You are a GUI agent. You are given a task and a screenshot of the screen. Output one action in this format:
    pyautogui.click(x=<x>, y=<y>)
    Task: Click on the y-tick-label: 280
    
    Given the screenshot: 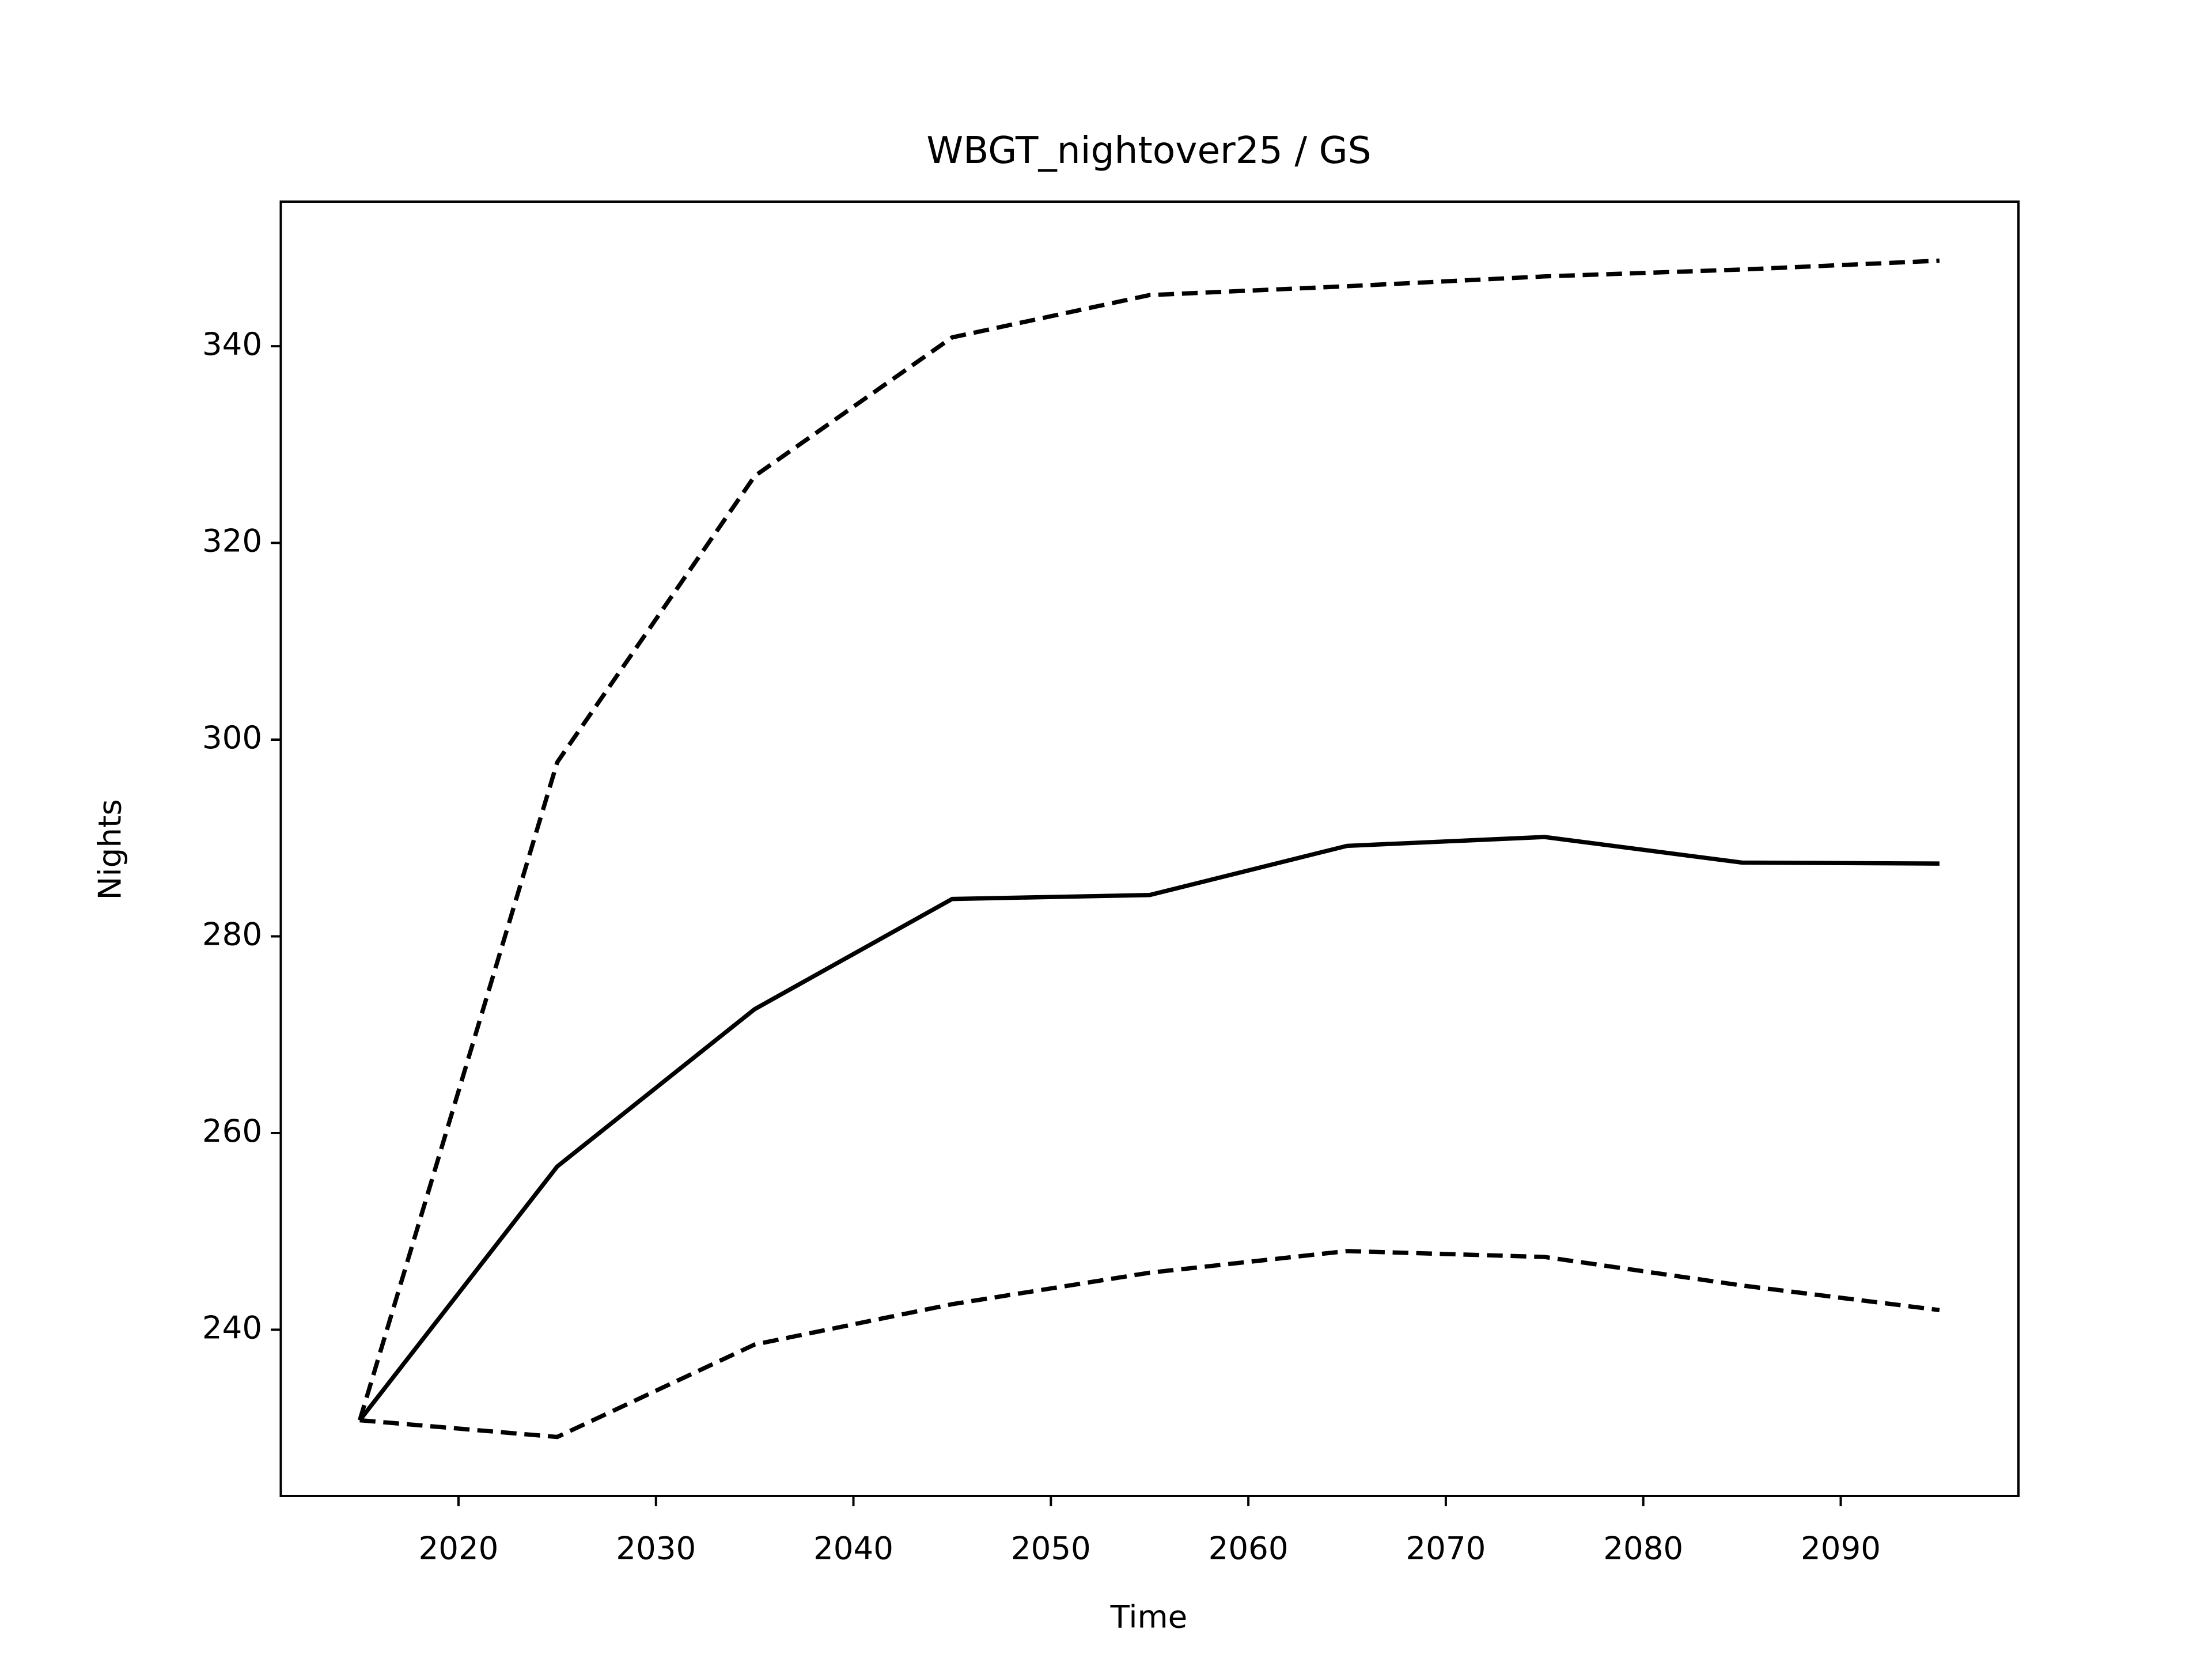 What is the action you would take?
    pyautogui.click(x=232, y=934)
    